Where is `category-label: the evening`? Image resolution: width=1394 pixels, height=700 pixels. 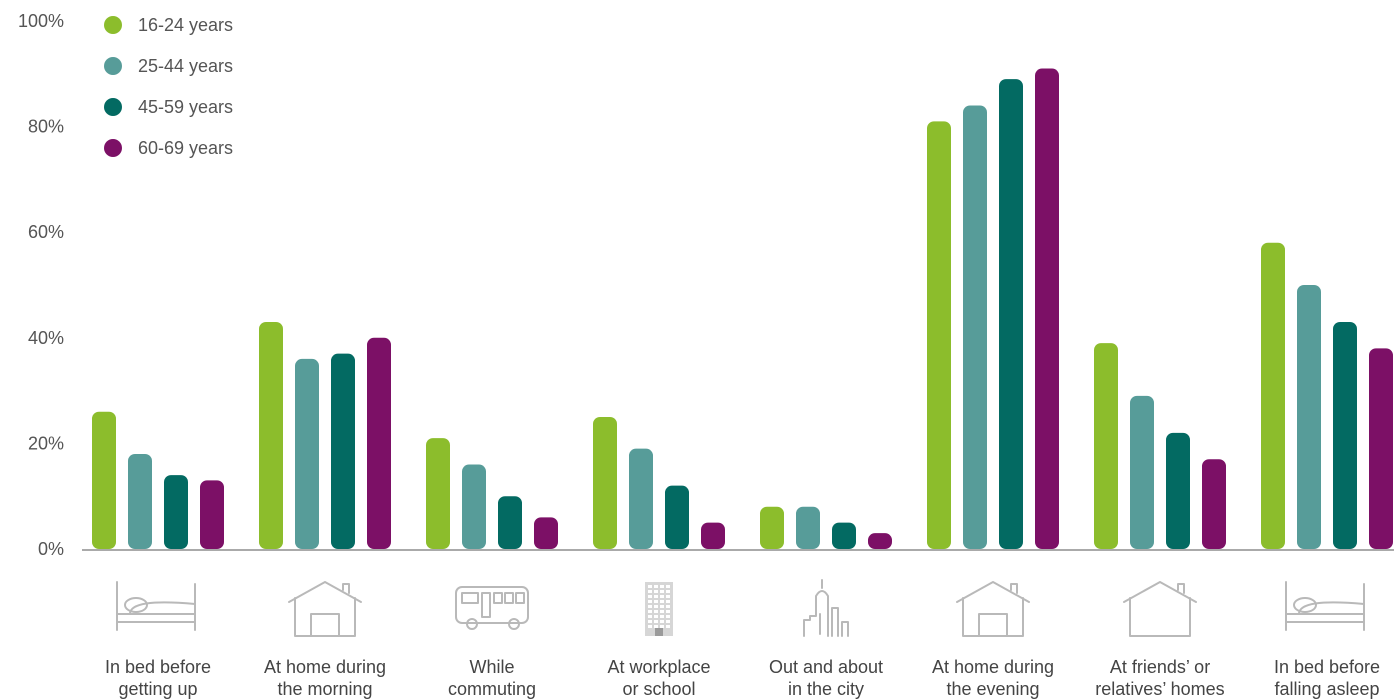 category-label: the evening is located at coordinates (992, 689).